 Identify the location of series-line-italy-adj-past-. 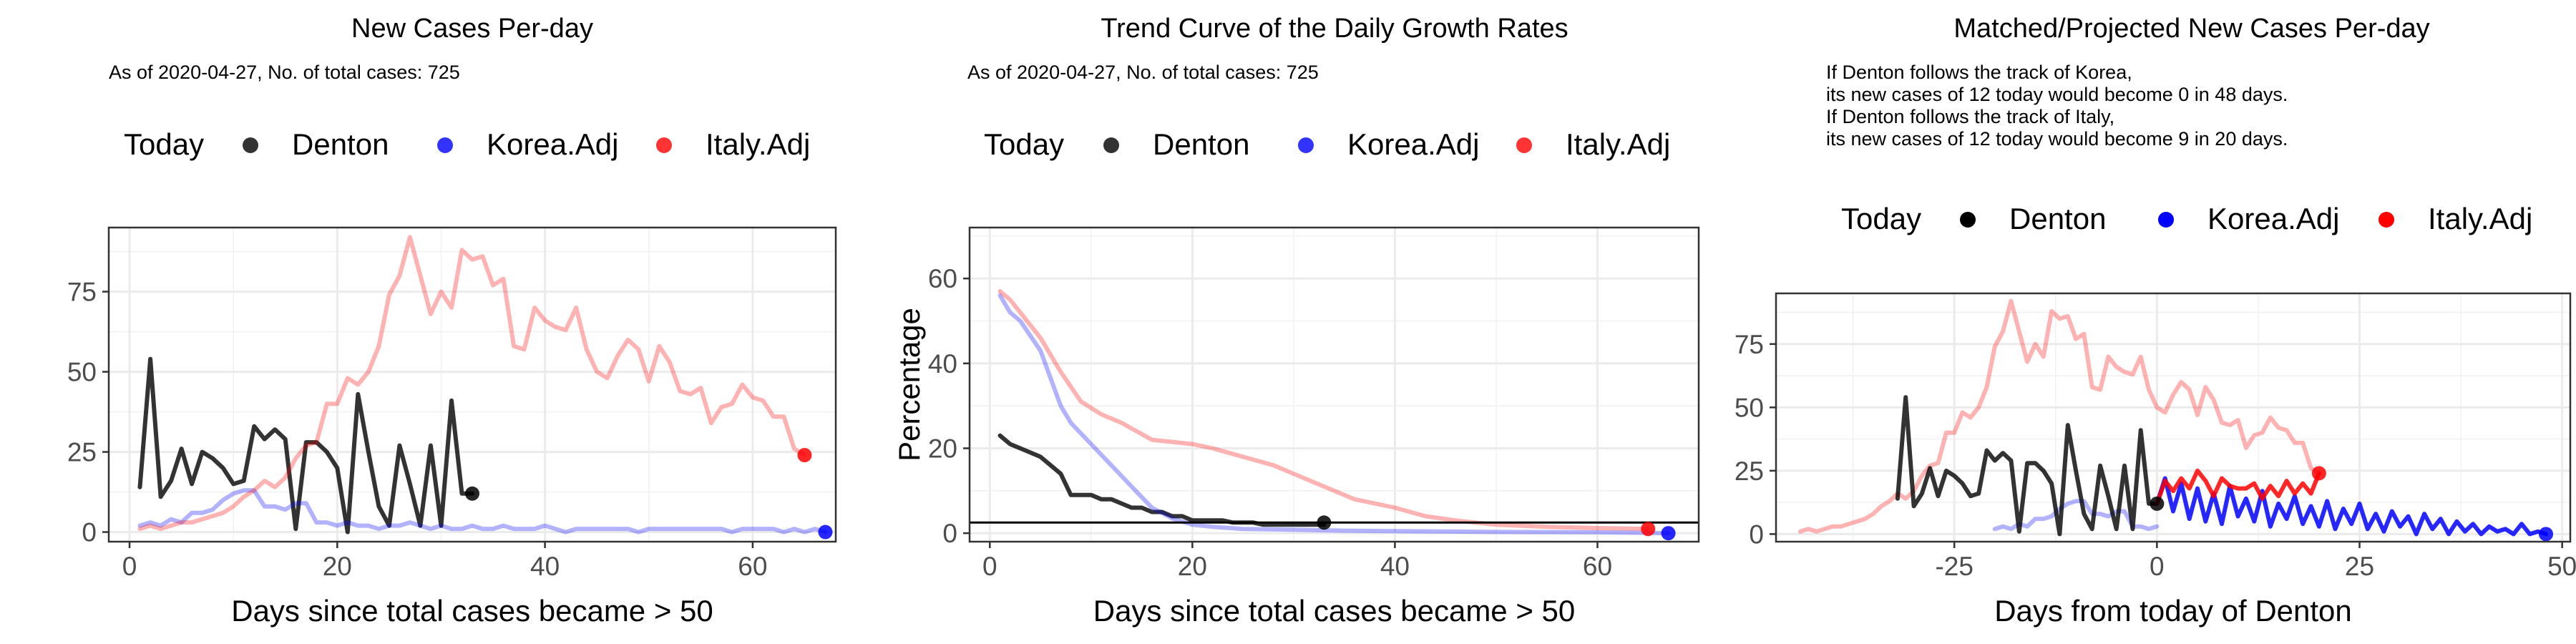
(2059, 416).